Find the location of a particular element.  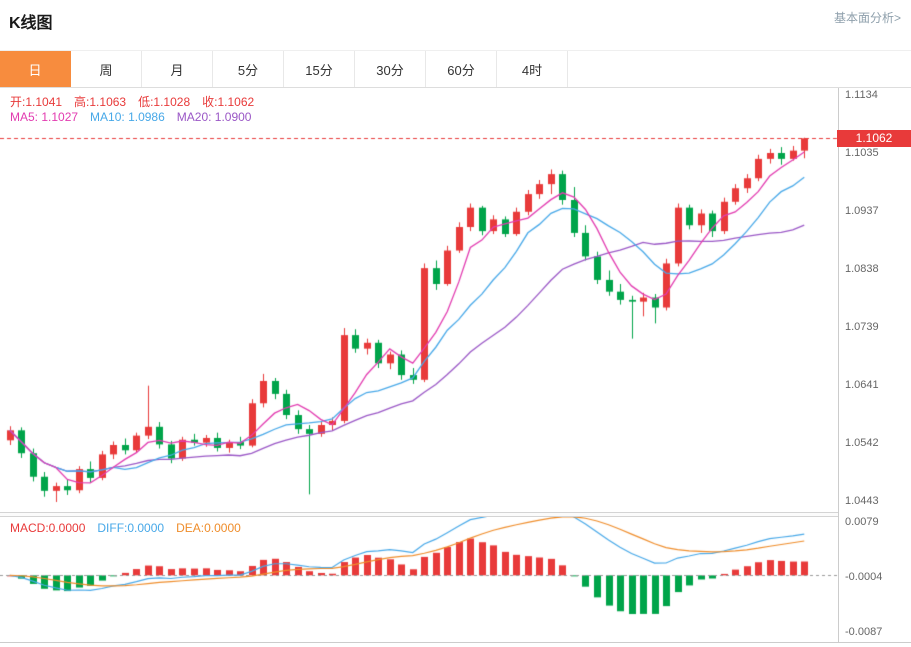

axis-tick: -0.0004 is located at coordinates (864, 577).